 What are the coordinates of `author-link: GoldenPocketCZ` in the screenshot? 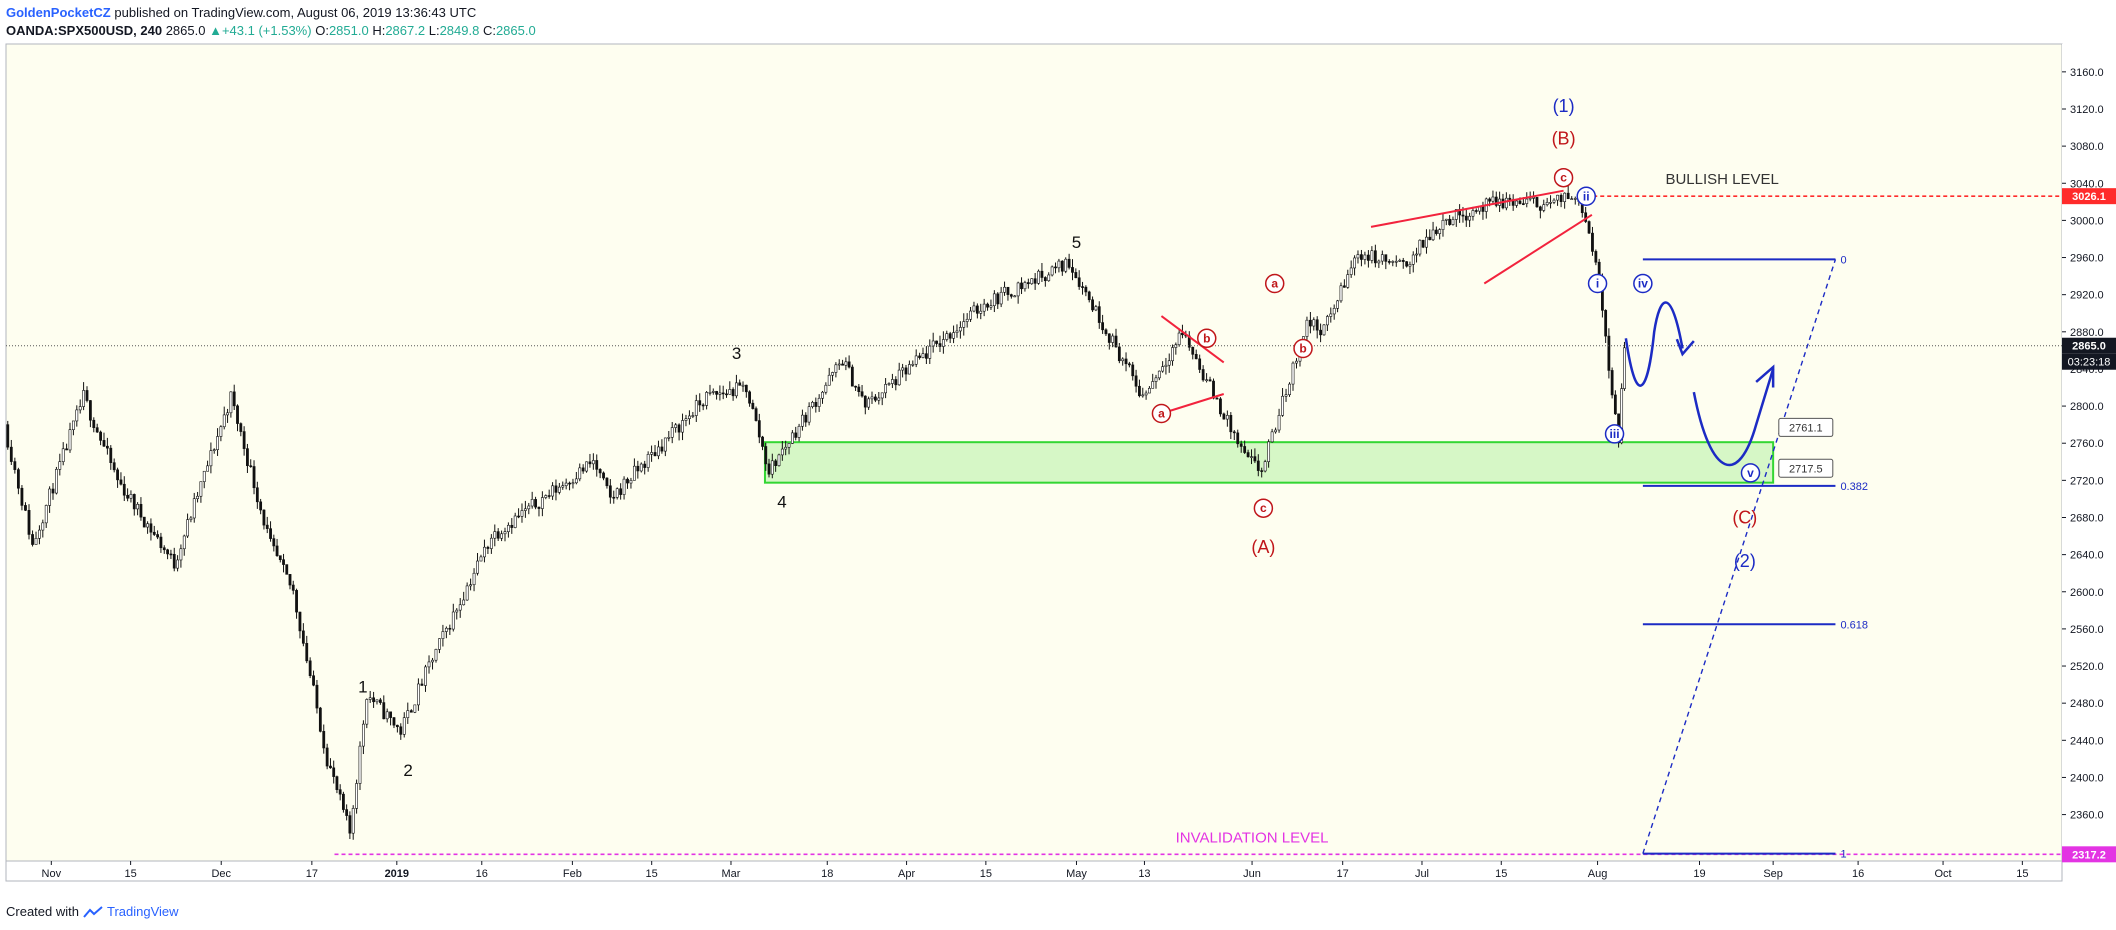 It's located at (58, 12).